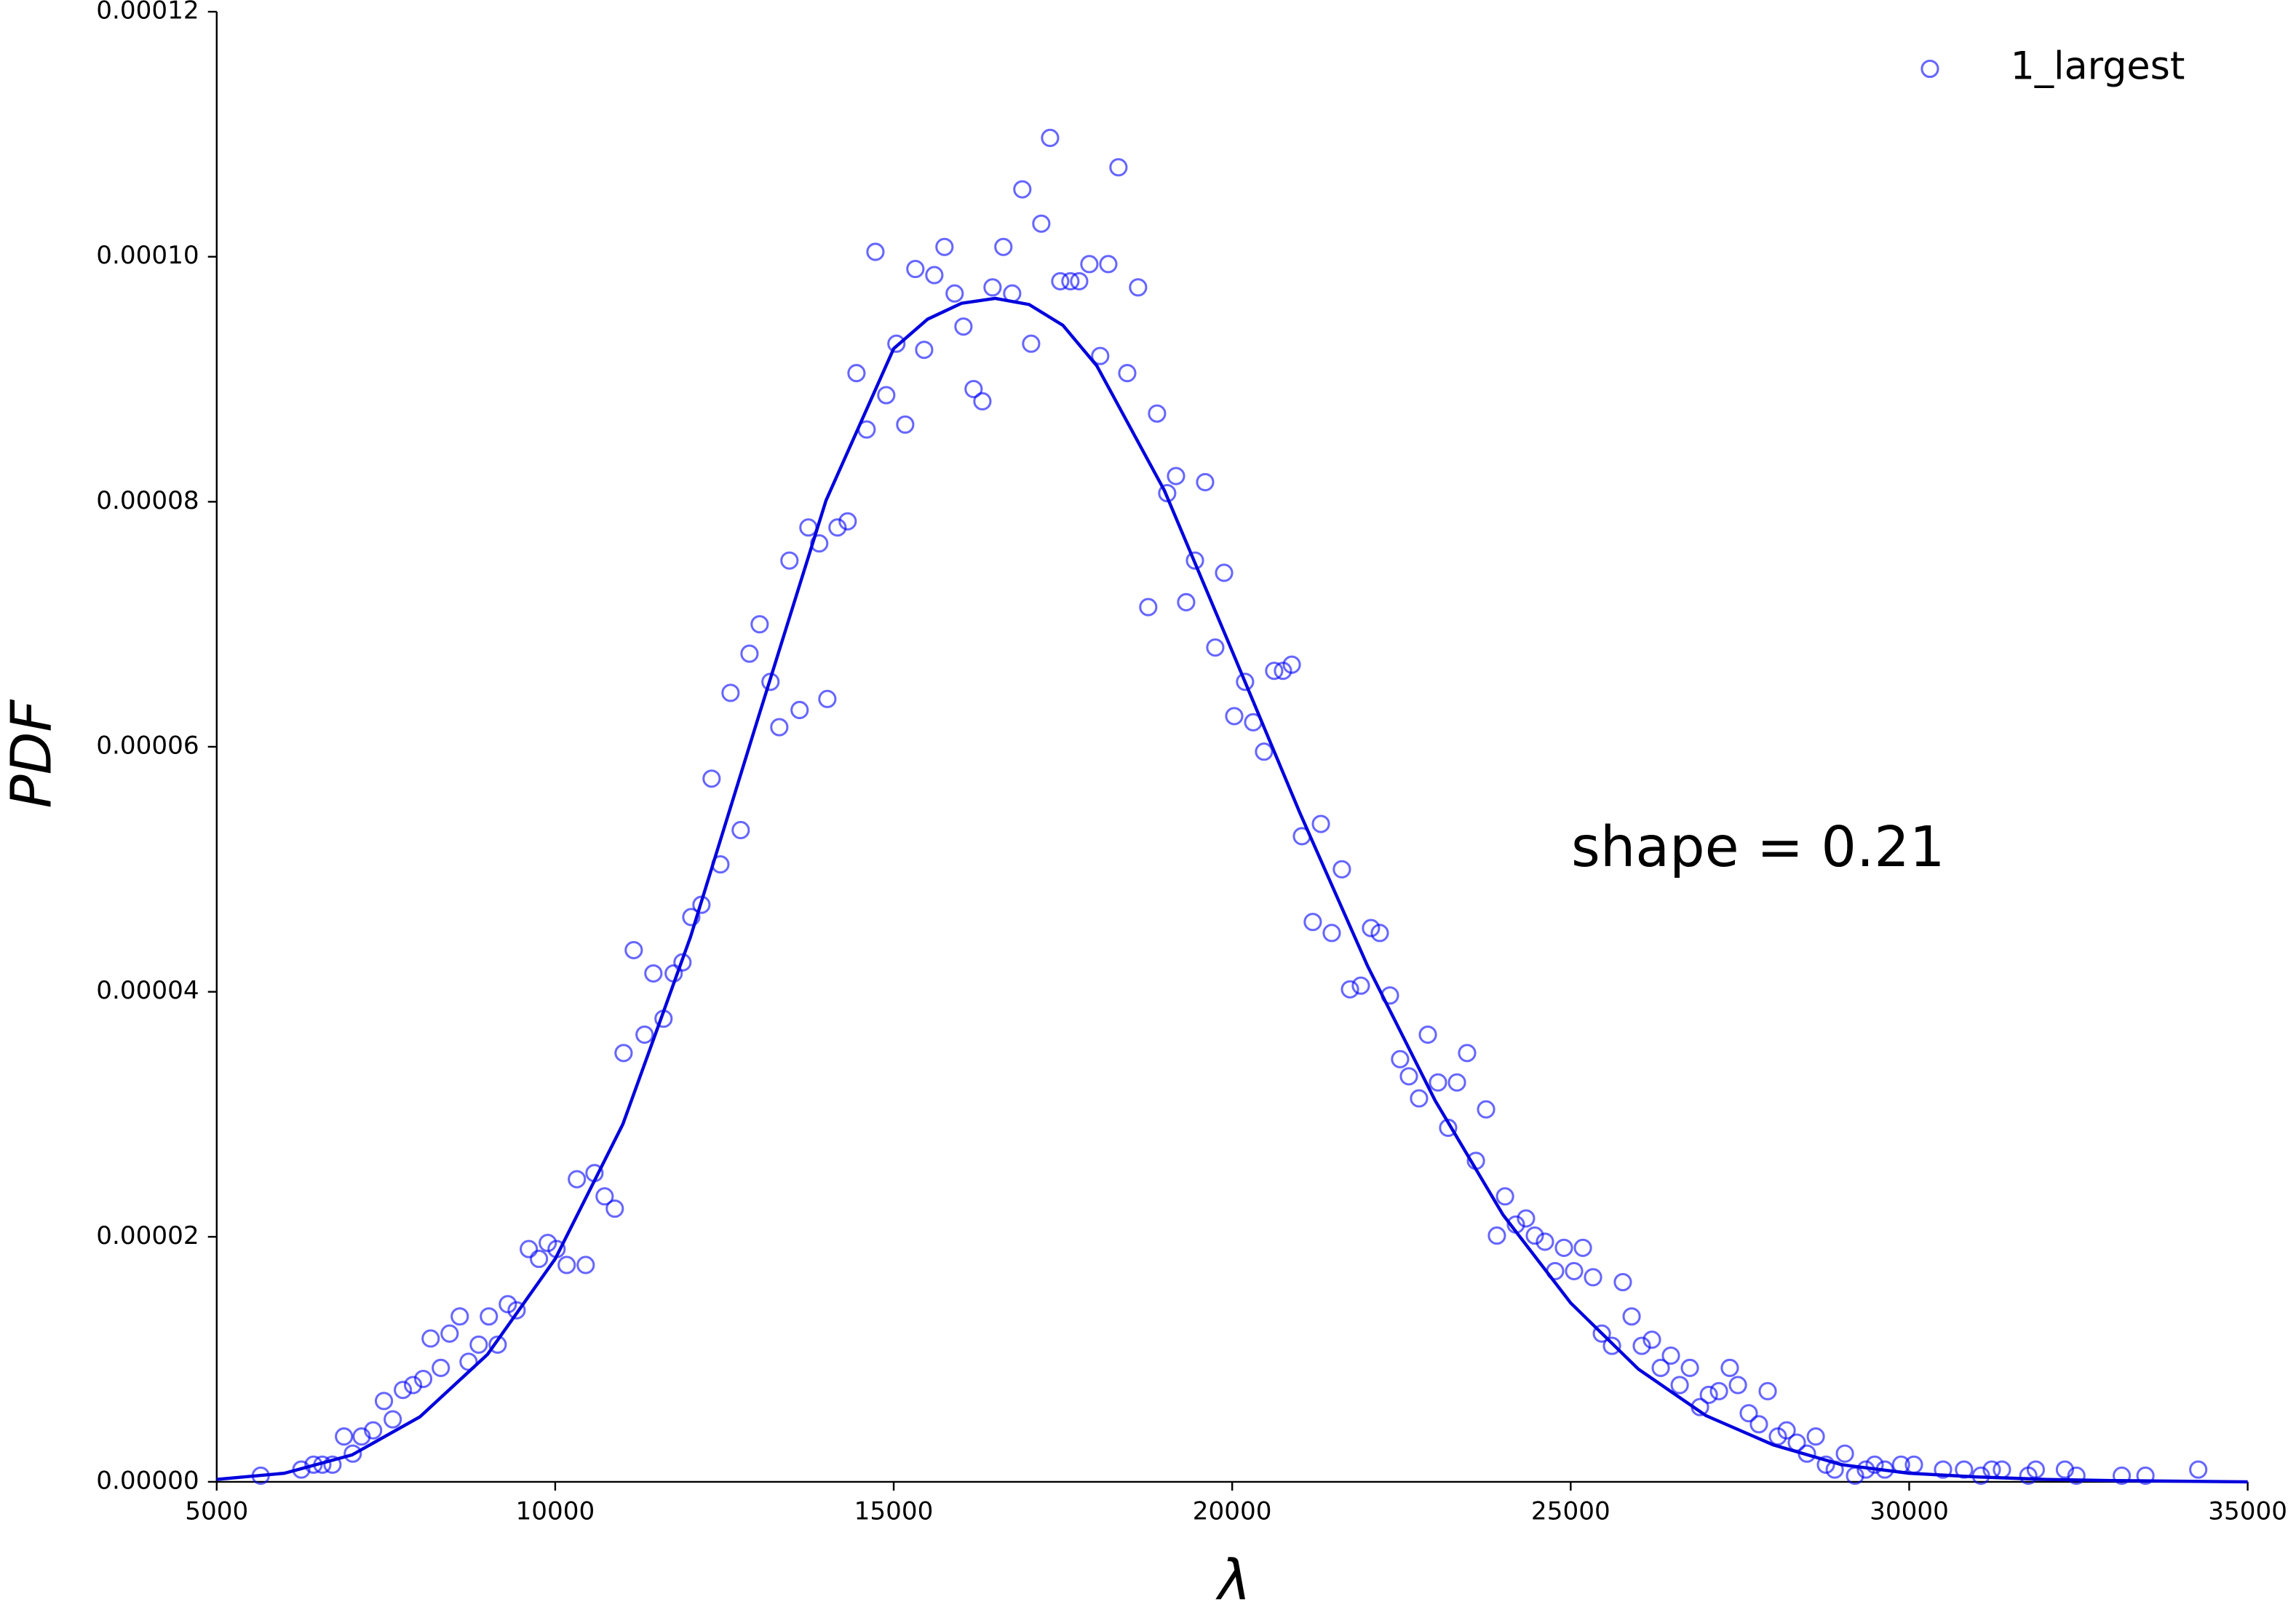 This screenshot has height=1618, width=2296. What do you see at coordinates (894, 1511) in the screenshot?
I see `x-tick-label: 15000` at bounding box center [894, 1511].